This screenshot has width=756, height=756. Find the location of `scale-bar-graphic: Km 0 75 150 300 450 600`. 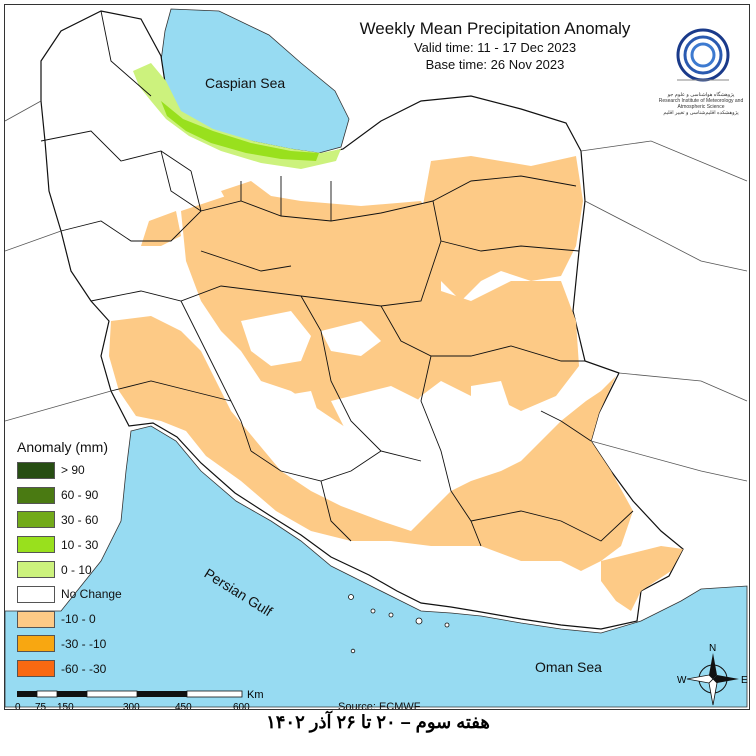

scale-bar-graphic: Km 0 75 150 300 450 600 is located at coordinates (139, 699).